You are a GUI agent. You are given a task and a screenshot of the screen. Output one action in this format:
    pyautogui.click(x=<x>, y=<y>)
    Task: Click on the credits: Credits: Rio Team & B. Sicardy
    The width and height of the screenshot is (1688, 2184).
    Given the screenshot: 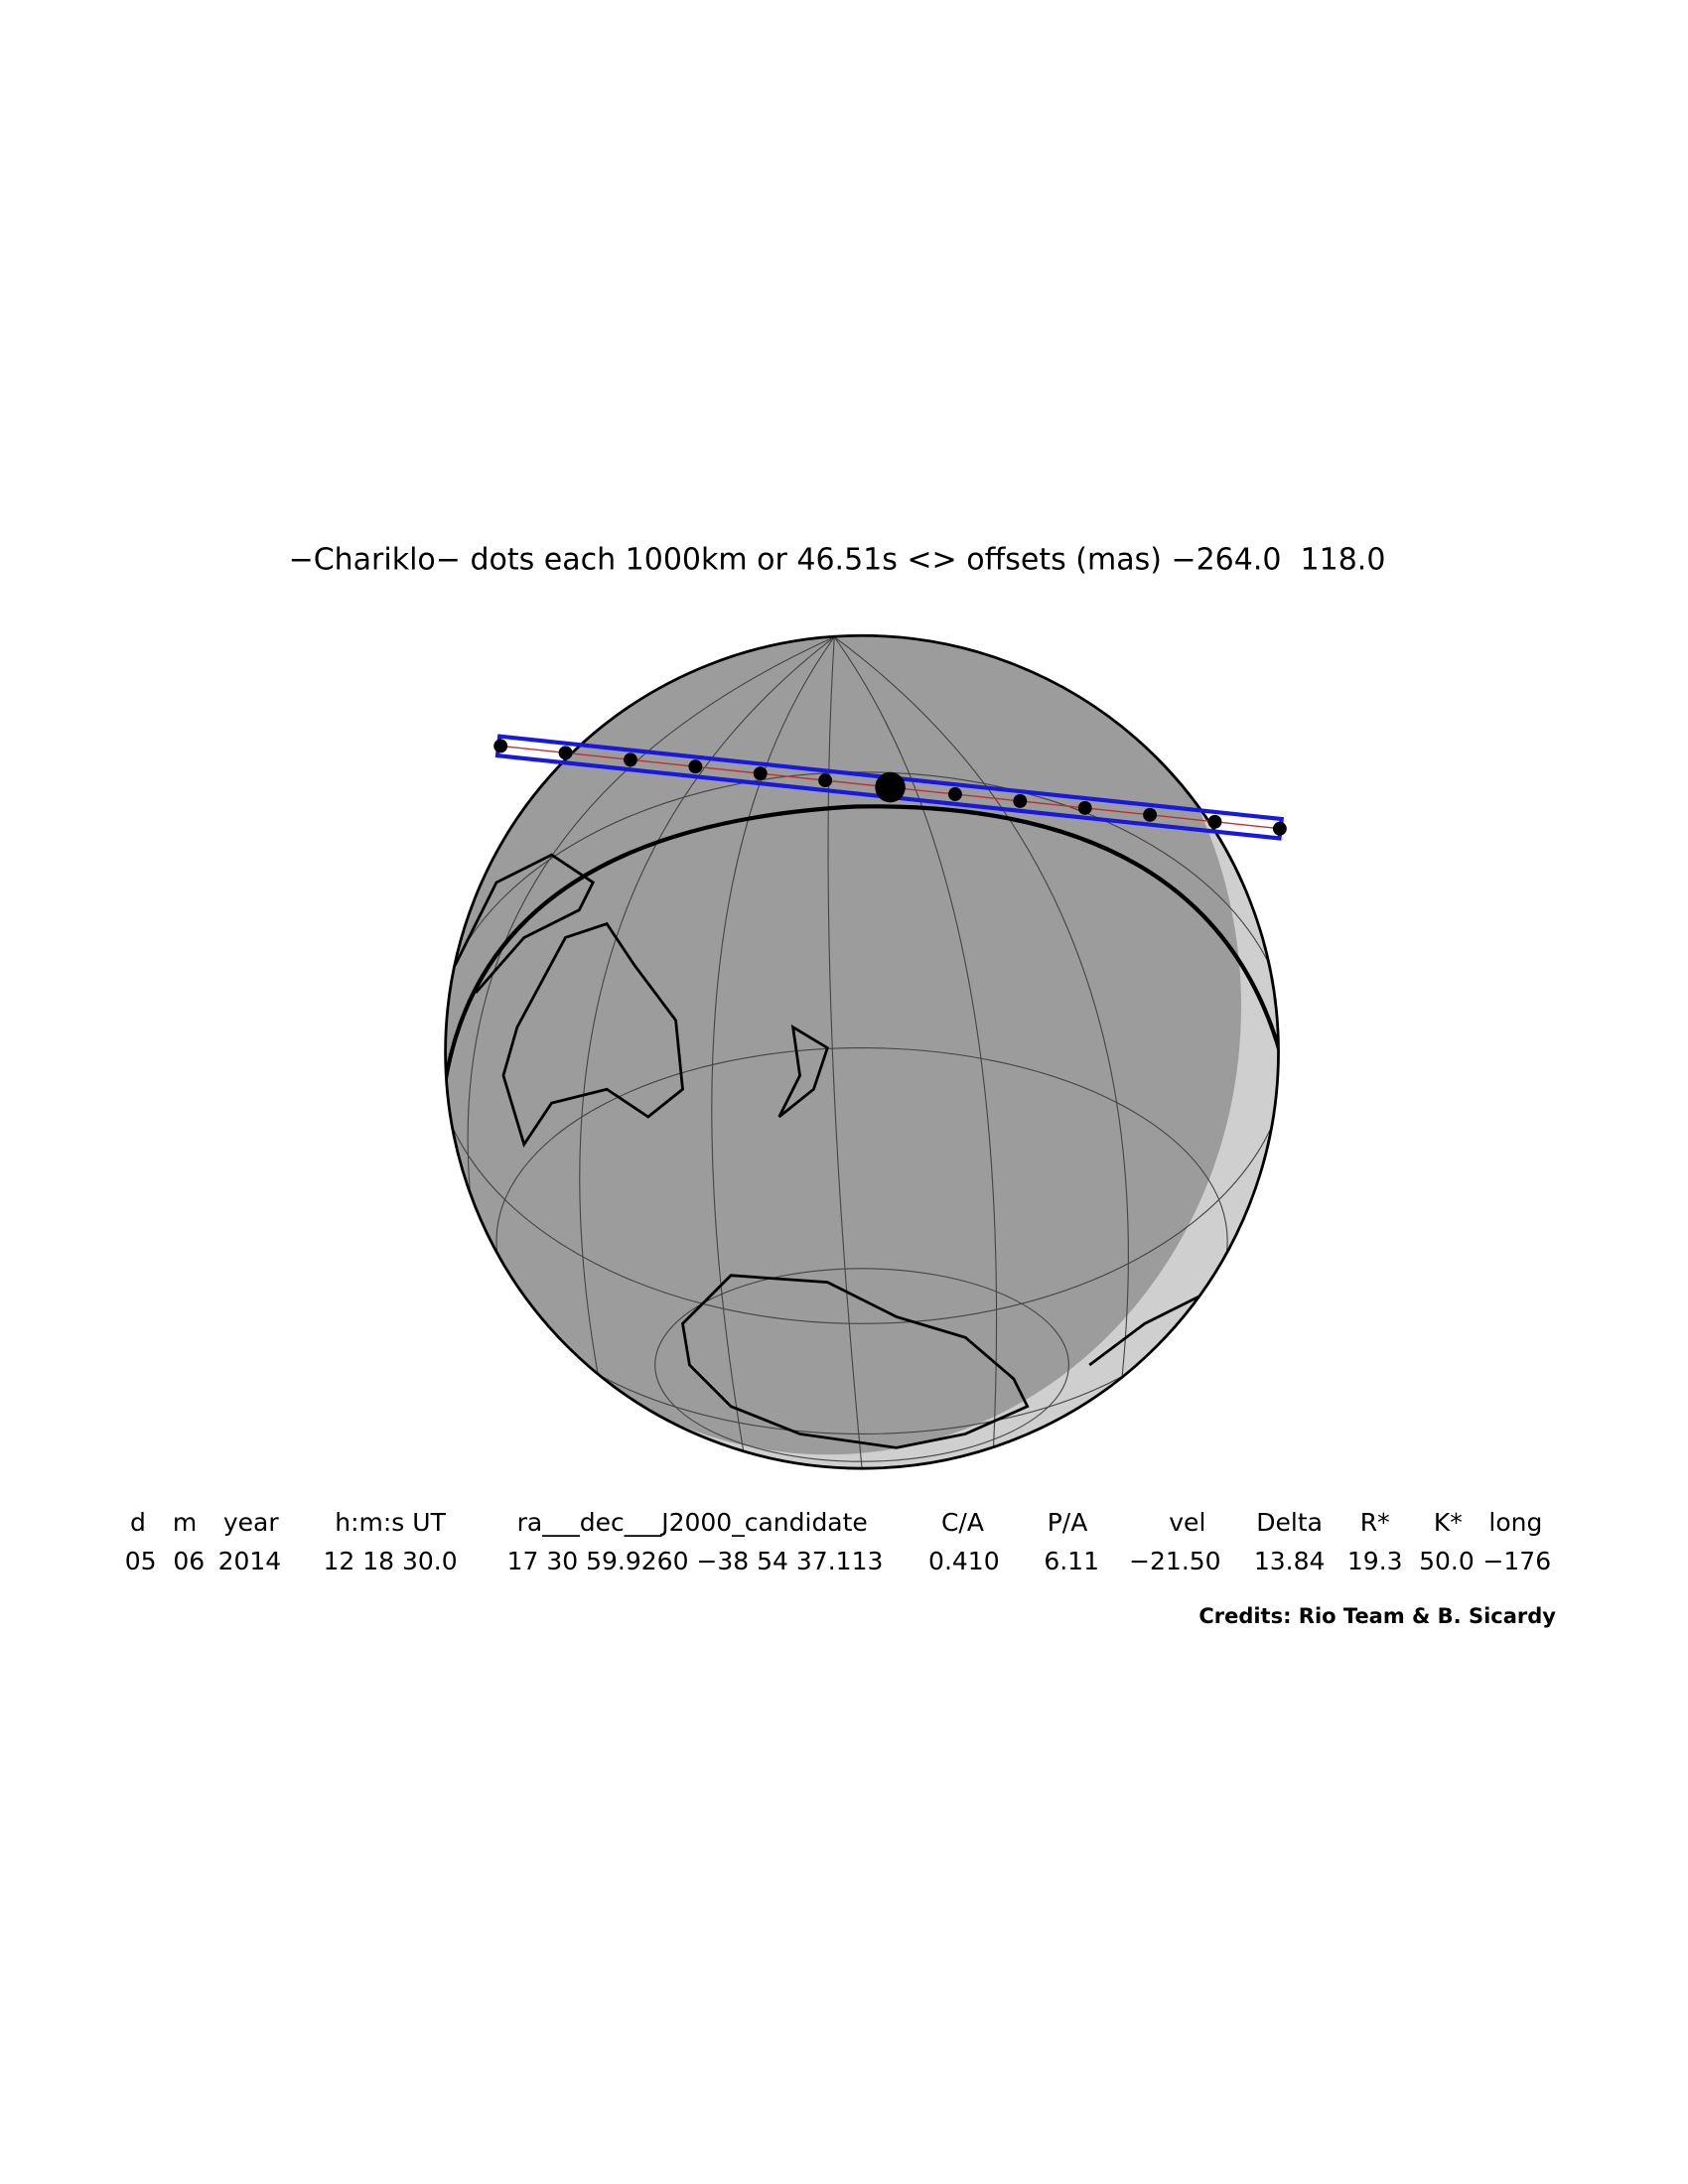 What is the action you would take?
    pyautogui.click(x=1377, y=1616)
    